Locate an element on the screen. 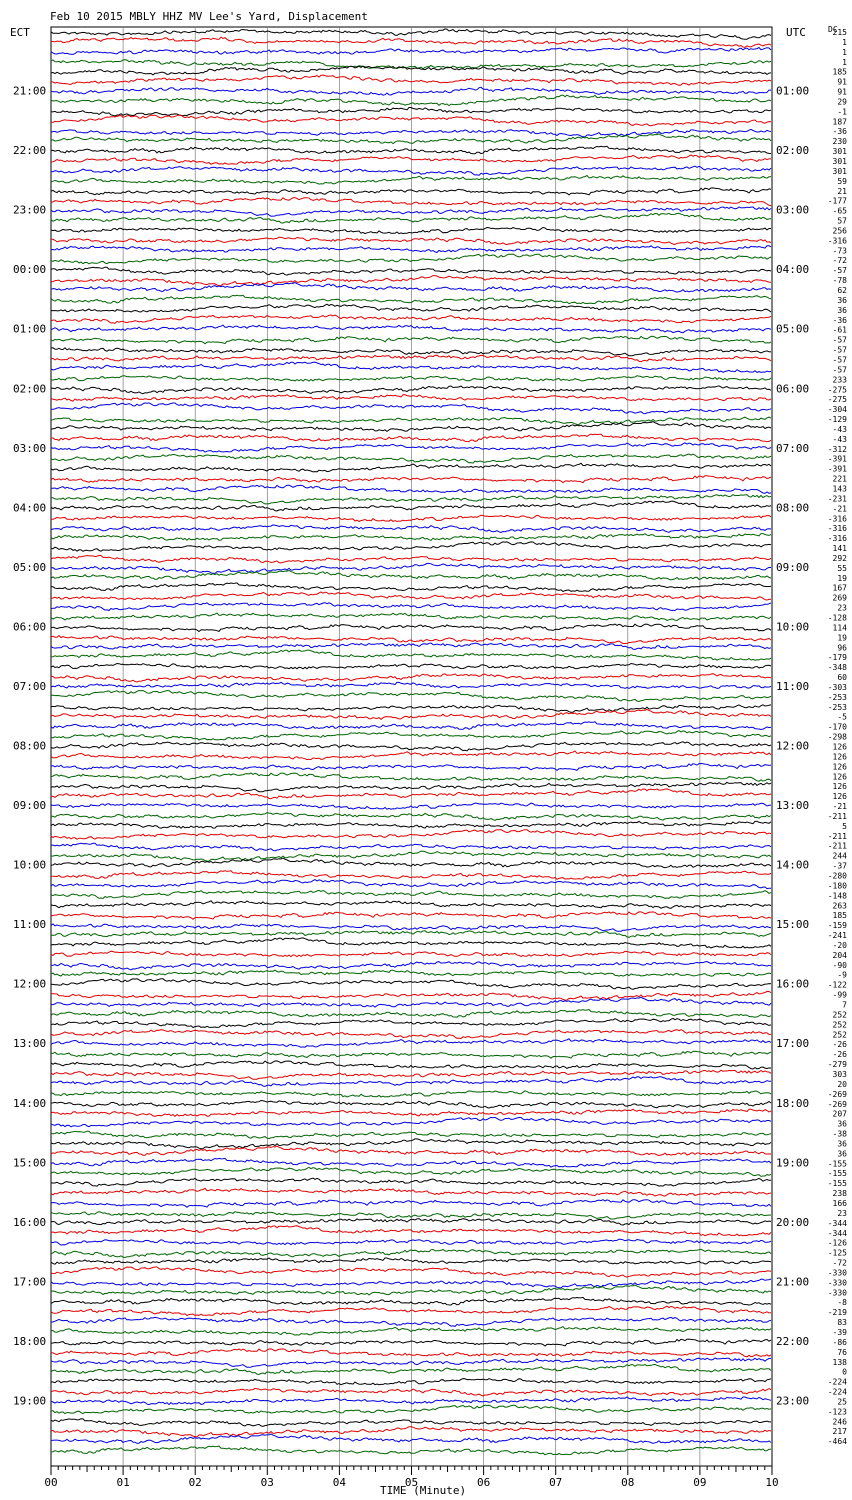 The height and width of the screenshot is (1500, 852). dc-offset-label: 303 is located at coordinates (840, 1074).